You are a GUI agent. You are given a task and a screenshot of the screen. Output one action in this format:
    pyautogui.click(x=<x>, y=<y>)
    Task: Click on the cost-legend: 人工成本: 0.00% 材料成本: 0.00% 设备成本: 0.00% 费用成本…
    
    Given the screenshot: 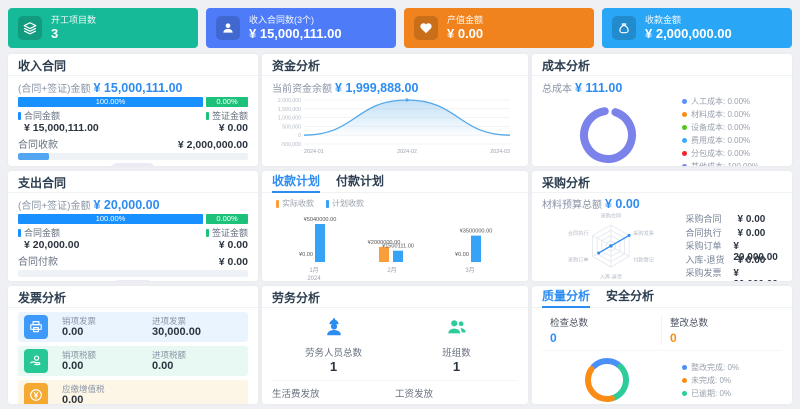 What is the action you would take?
    pyautogui.click(x=728, y=130)
    